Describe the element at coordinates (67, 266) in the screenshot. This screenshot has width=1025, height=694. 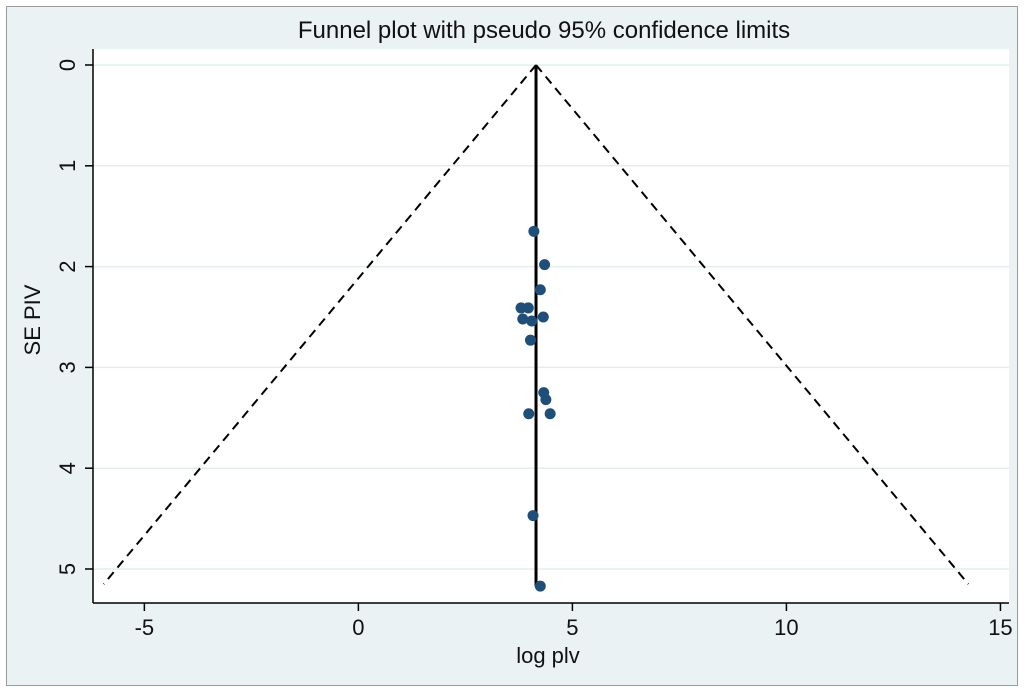
I see `y-tick-label: 2` at that location.